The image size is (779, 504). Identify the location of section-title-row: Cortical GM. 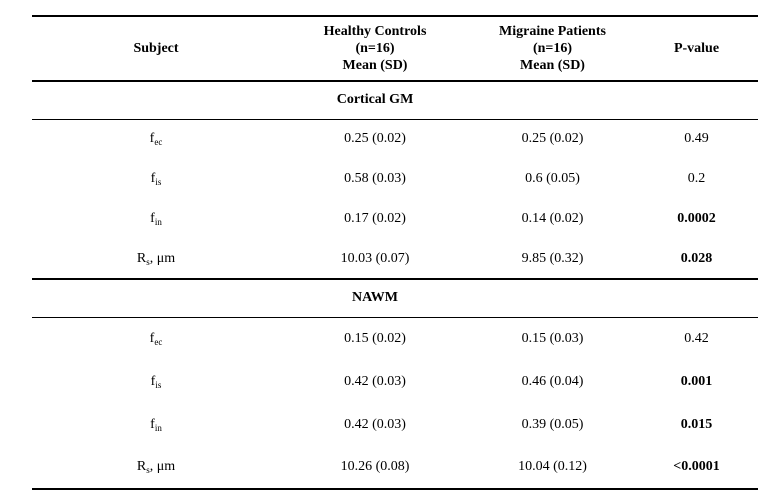
(395, 100).